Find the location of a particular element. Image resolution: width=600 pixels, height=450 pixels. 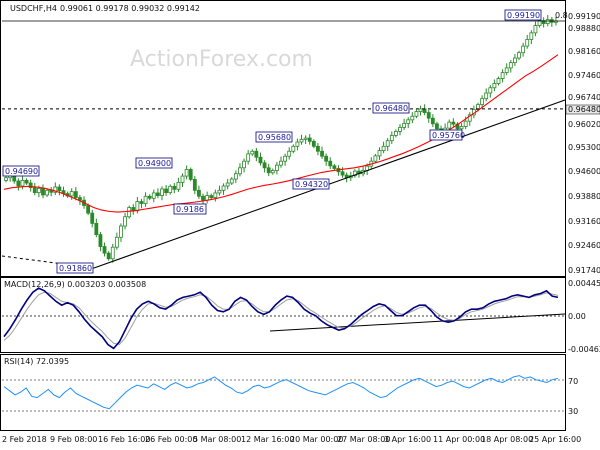

macd-line is located at coordinates (281, 318).